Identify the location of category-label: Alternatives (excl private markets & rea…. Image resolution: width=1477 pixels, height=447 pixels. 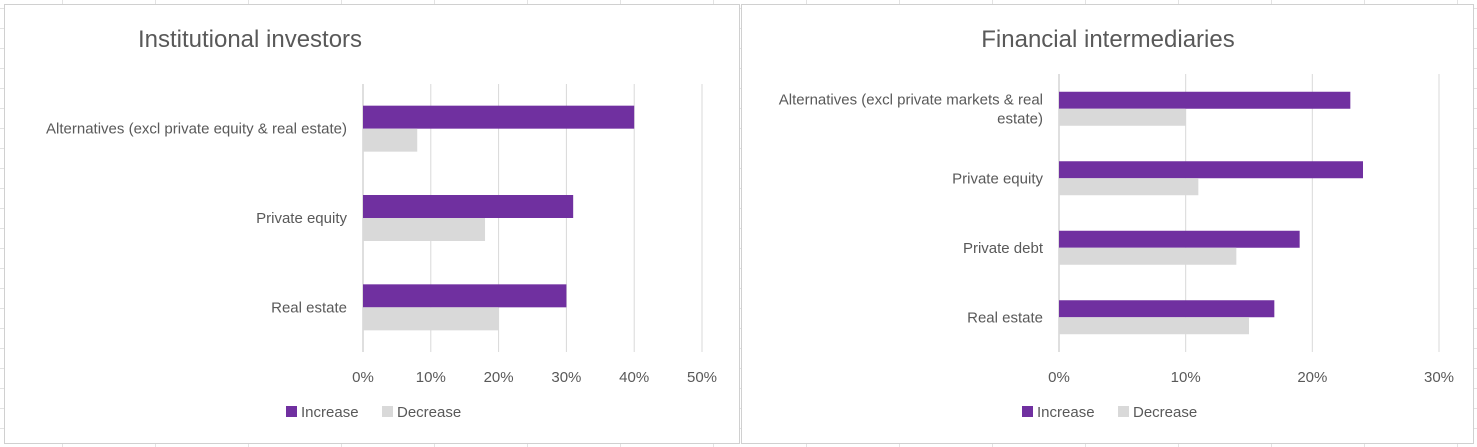
(911, 99).